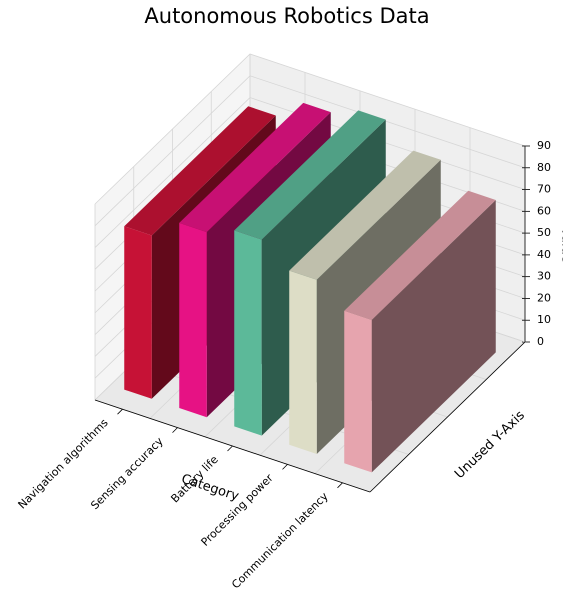 This screenshot has width=563, height=604. Describe the element at coordinates (544, 167) in the screenshot. I see `z-tick-label: 80` at that location.